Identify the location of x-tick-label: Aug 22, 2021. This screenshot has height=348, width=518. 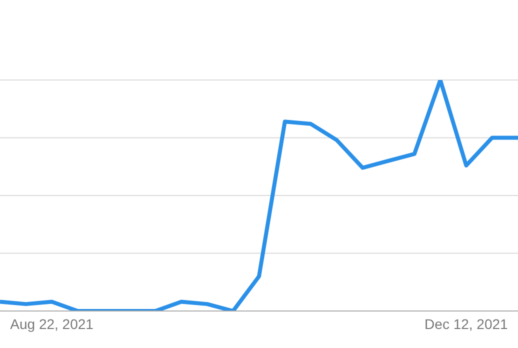
(52, 324).